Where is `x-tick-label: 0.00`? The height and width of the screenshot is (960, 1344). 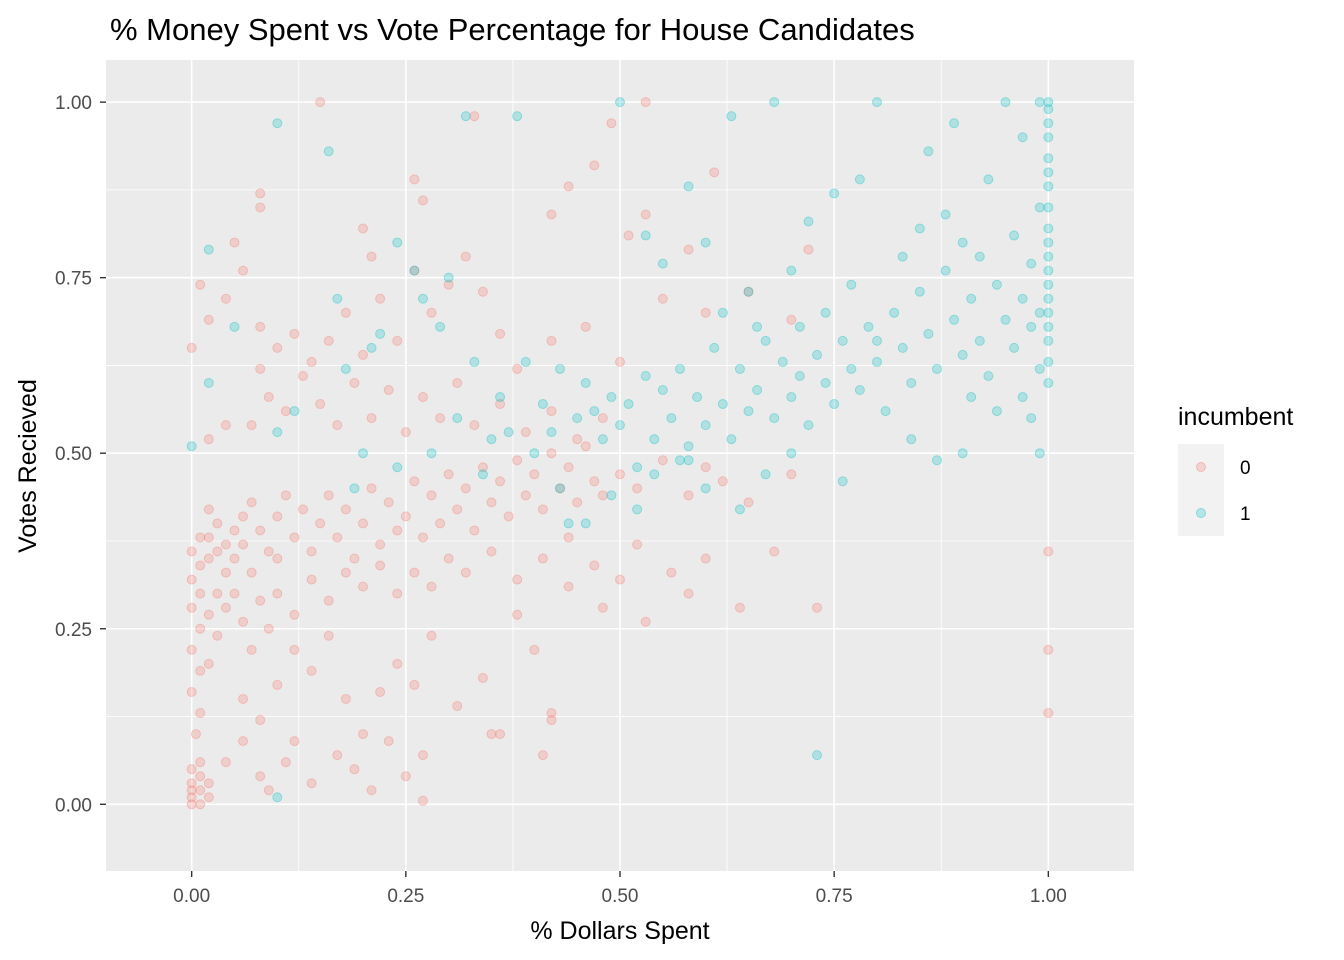
x-tick-label: 0.00 is located at coordinates (191, 896).